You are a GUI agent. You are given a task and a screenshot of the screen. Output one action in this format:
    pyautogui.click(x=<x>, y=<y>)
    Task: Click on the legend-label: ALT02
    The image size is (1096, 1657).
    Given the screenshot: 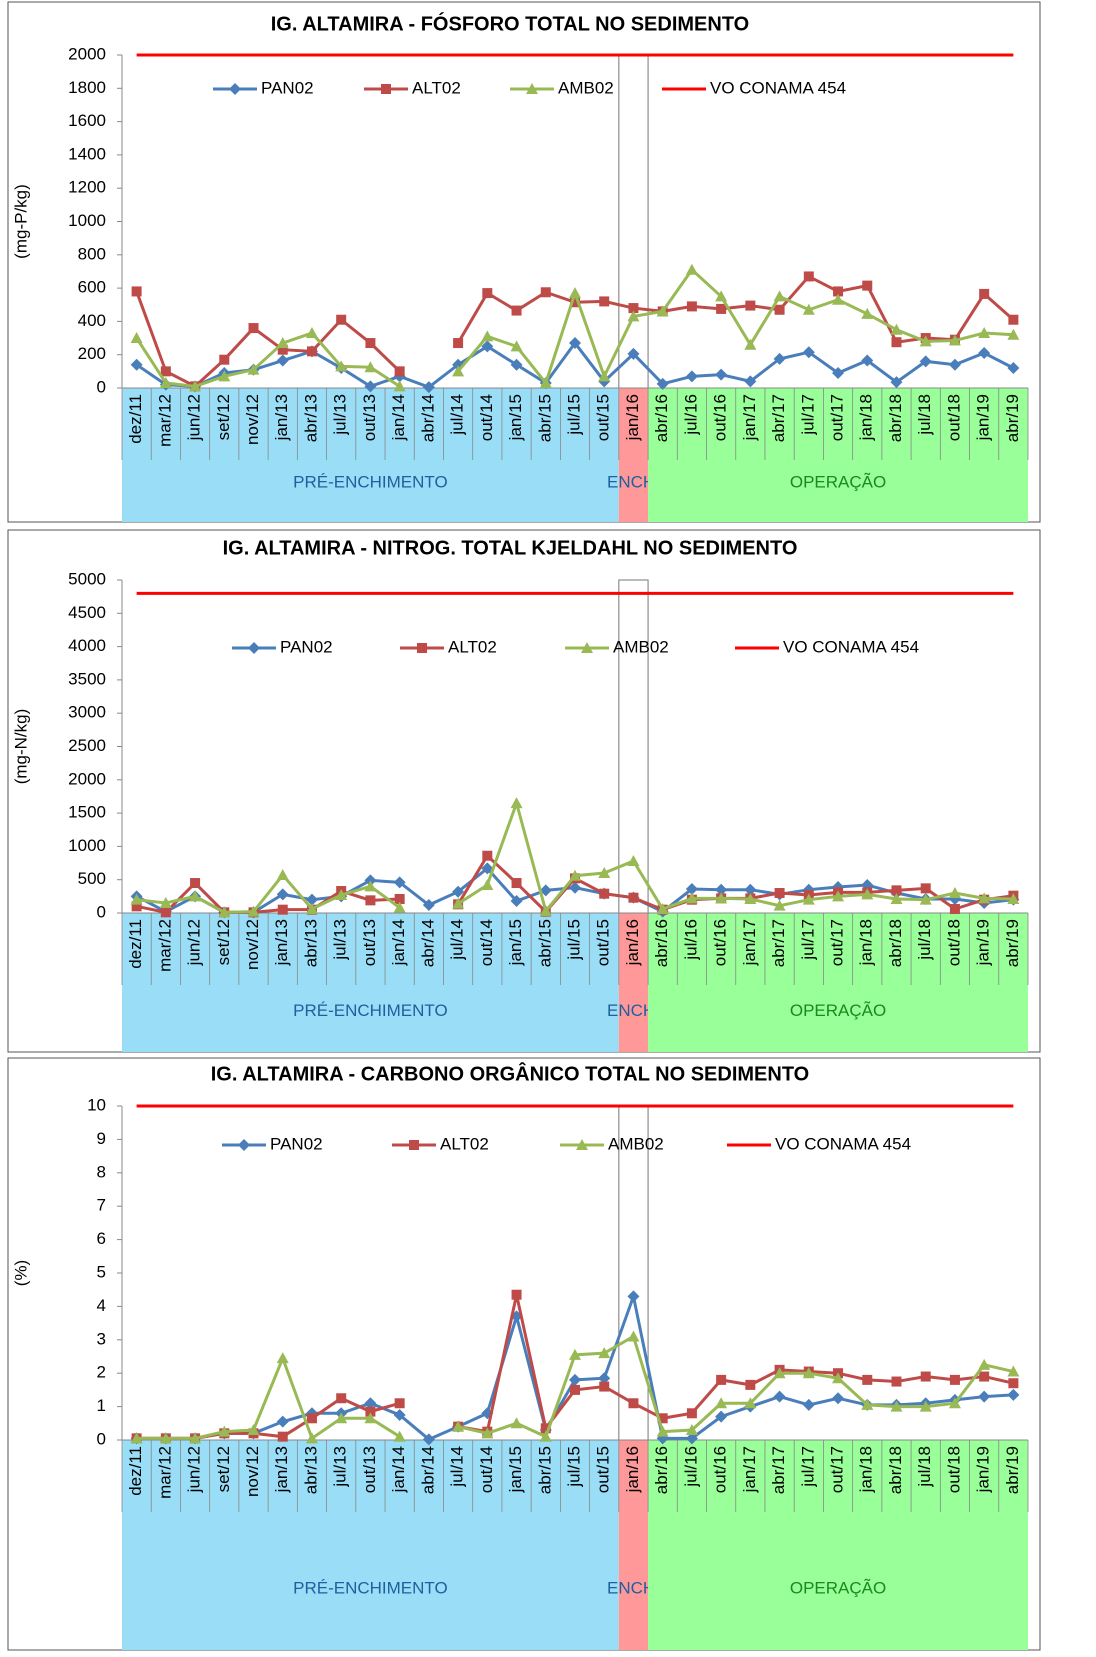 What is the action you would take?
    pyautogui.click(x=472, y=646)
    